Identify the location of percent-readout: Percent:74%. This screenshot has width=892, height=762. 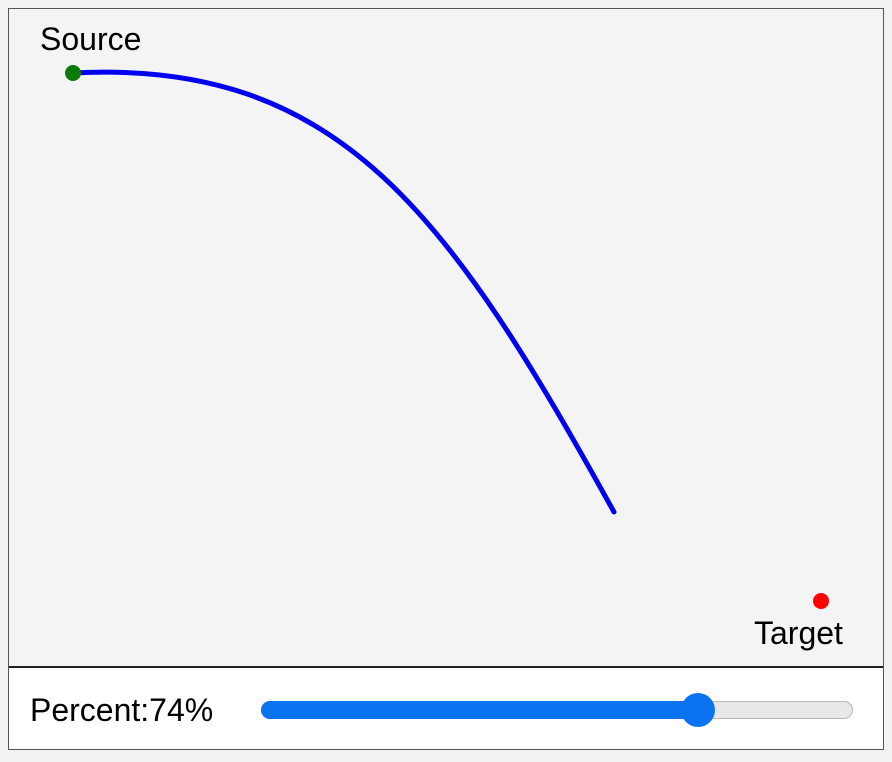
(121, 710).